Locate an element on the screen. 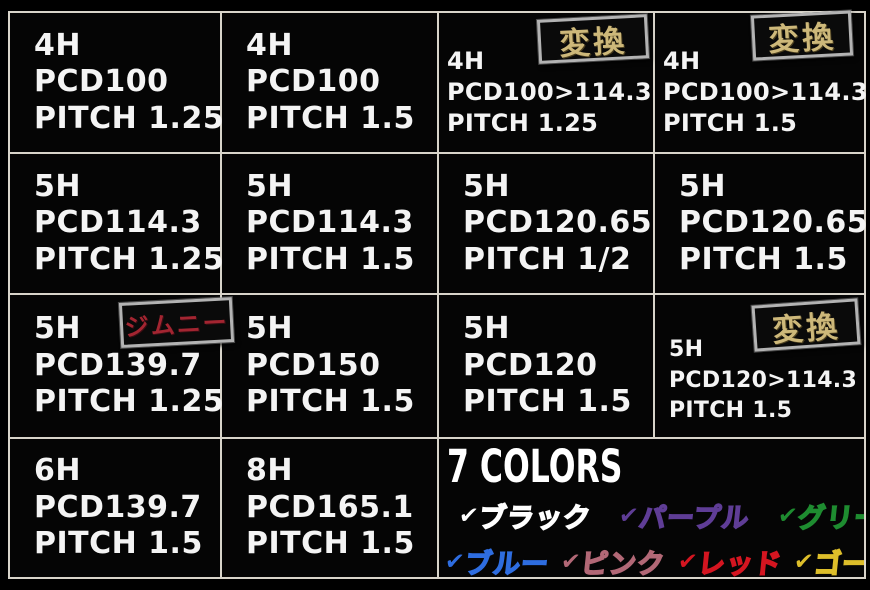  colors-panel: 7 COLORS ✔ ブラック ✔ パープル ✔ グリーン ✔ ブルー is located at coordinates (651, 508).